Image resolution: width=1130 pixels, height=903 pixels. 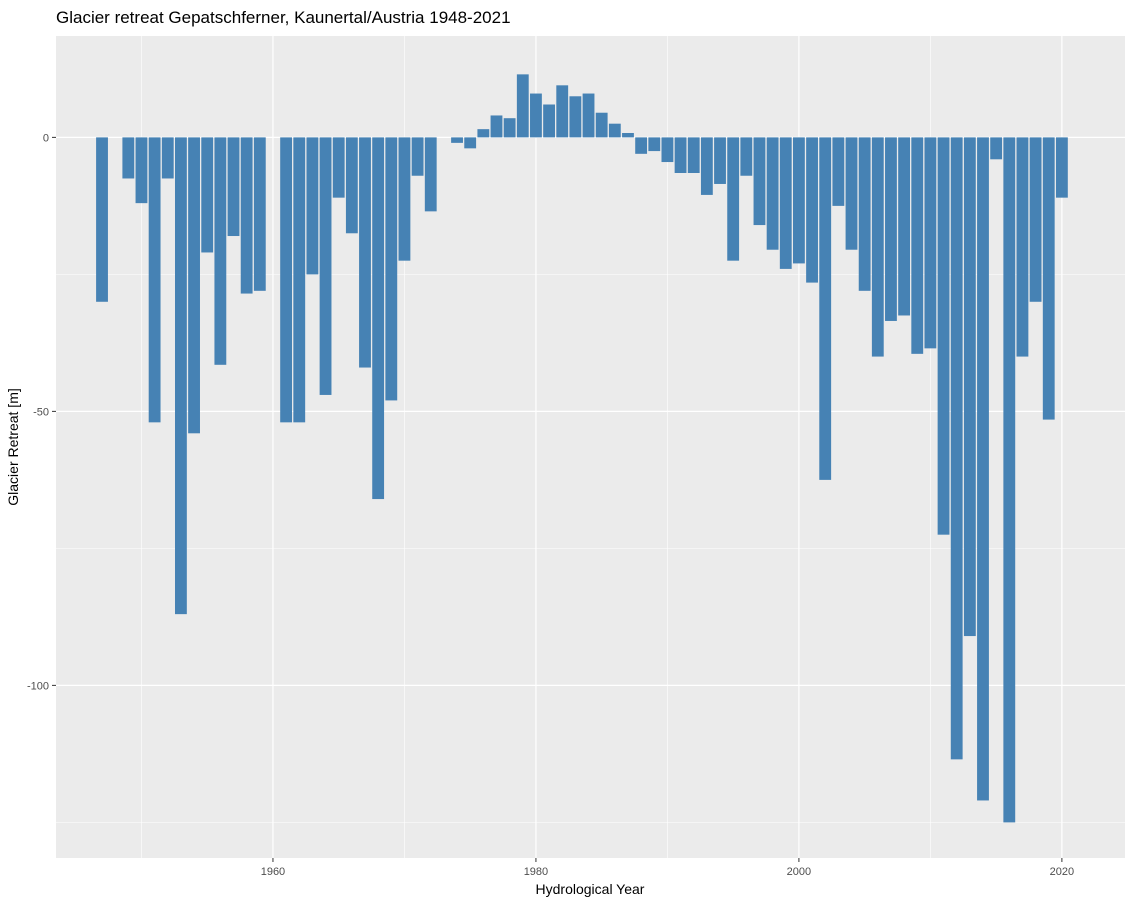 I want to click on y-tick-label: -50, so click(x=41, y=412).